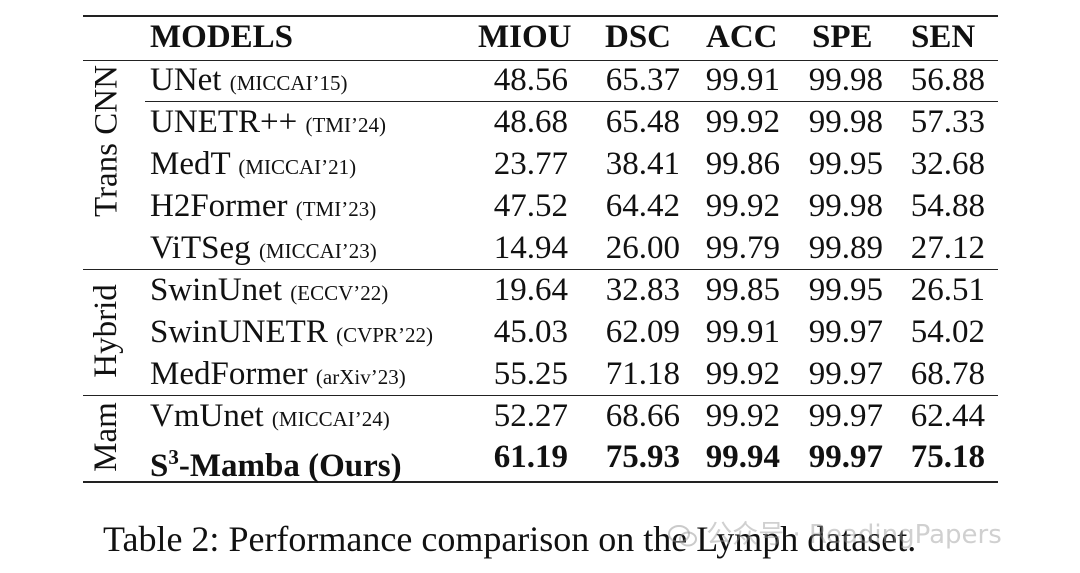  Describe the element at coordinates (947, 290) in the screenshot. I see `metric-cell: 26.51` at that location.